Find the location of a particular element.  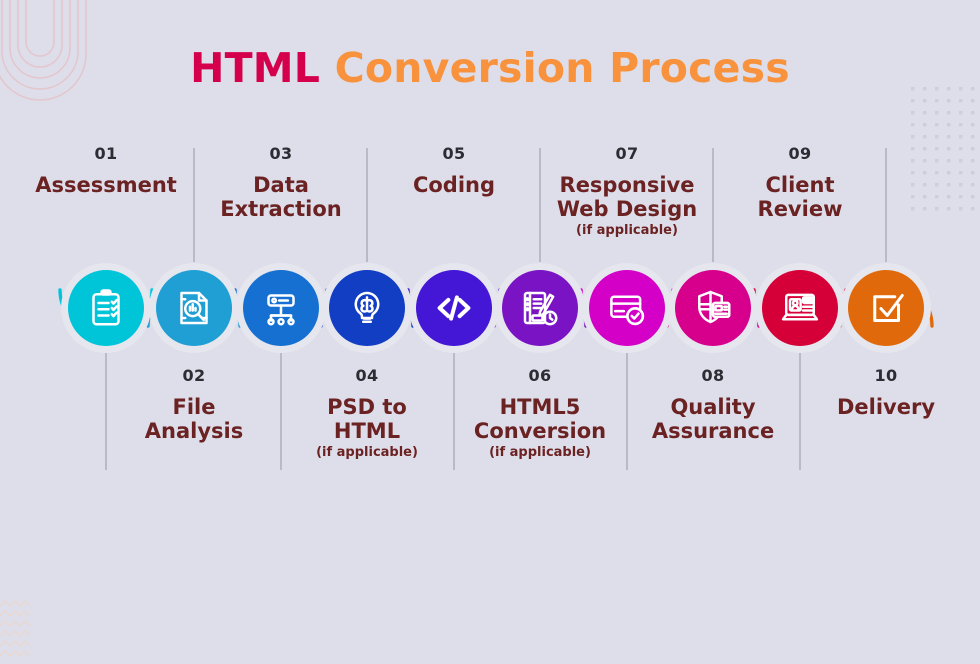

document-pen-clock-icon is located at coordinates (540, 308).